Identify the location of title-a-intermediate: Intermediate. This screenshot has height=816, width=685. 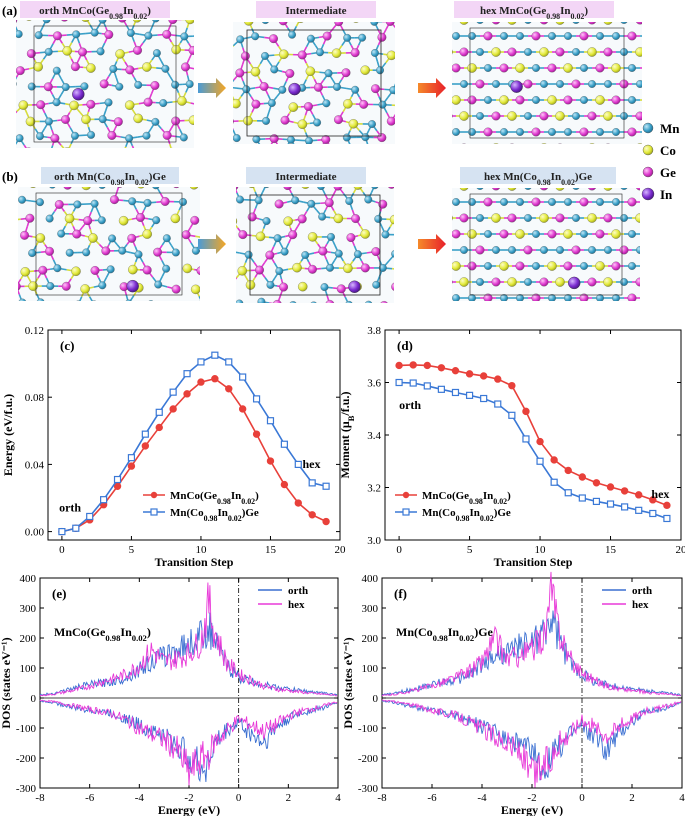
(315, 11).